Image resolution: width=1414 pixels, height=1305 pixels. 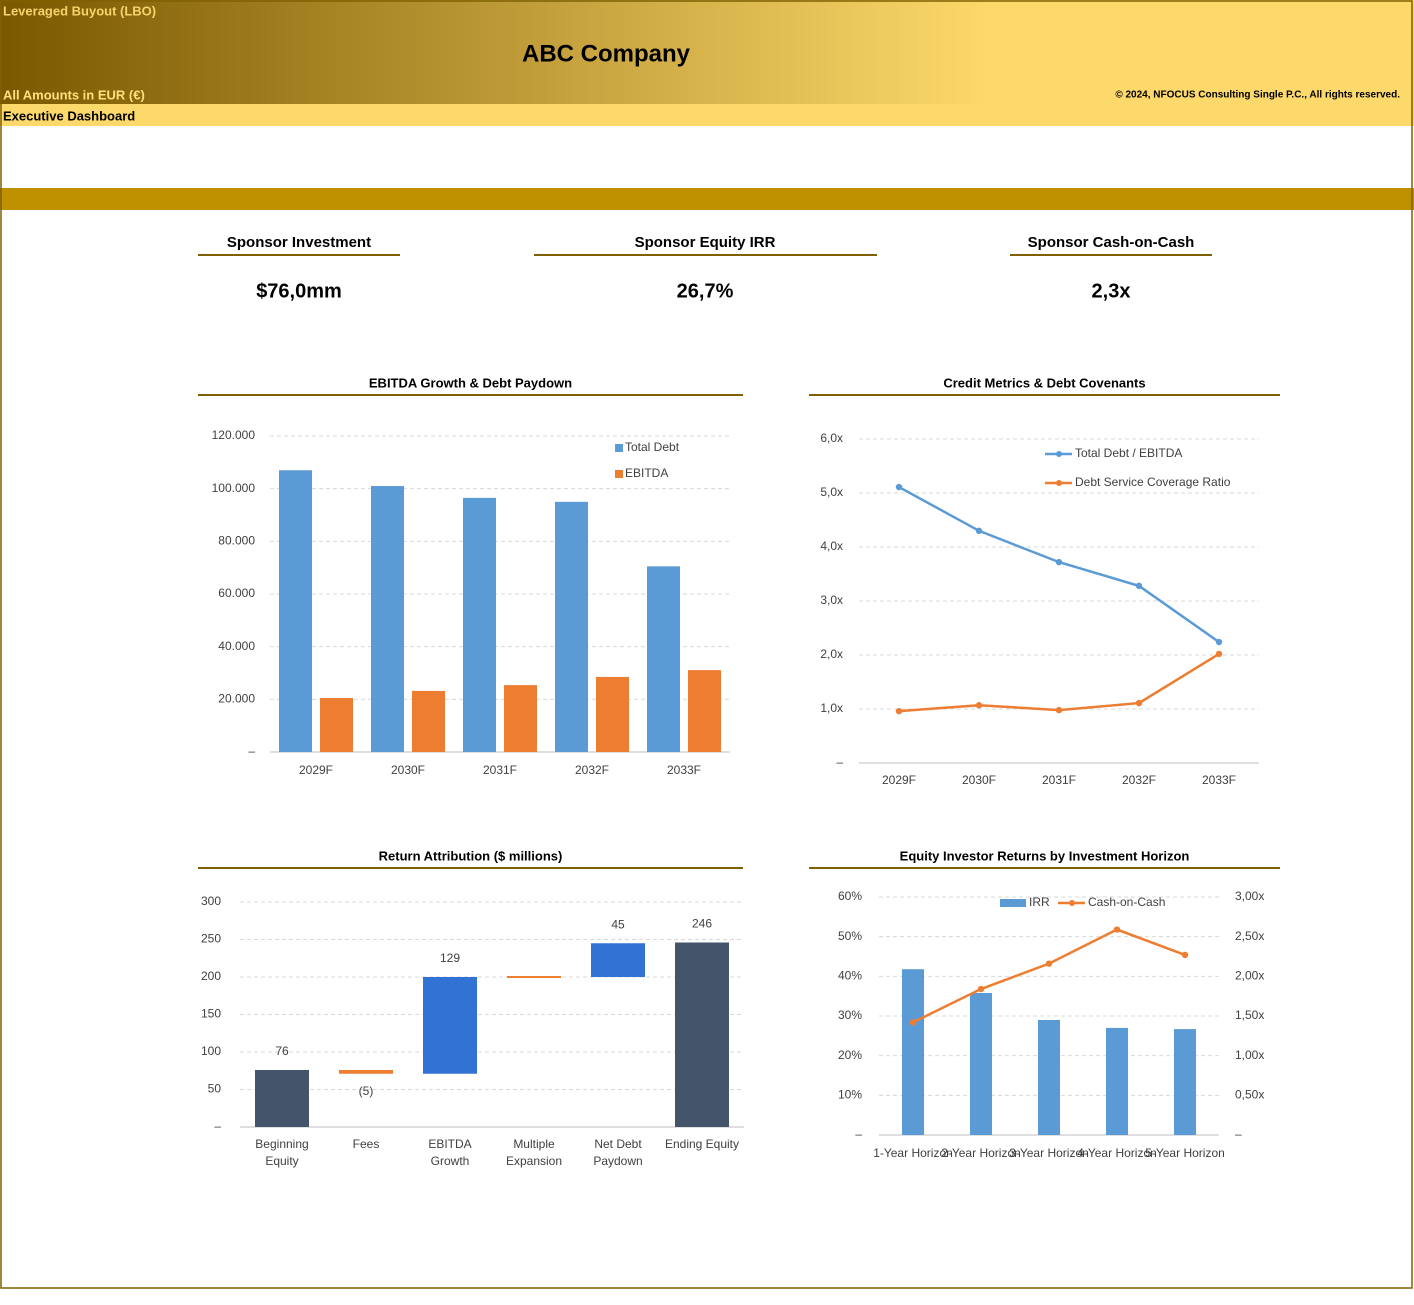 I want to click on y-tick-label: 1,0x, so click(x=831, y=708).